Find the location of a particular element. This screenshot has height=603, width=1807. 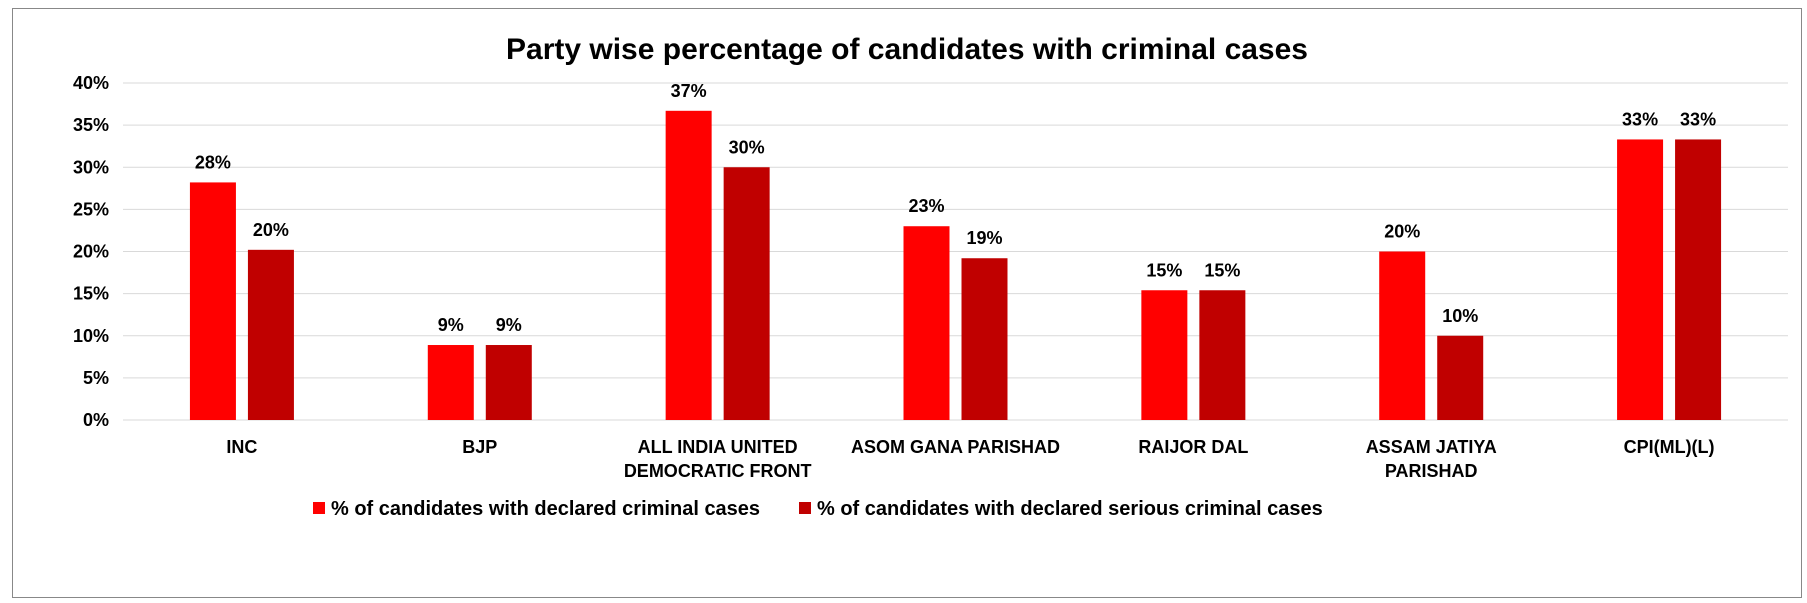

data-label: 37% is located at coordinates (689, 91).